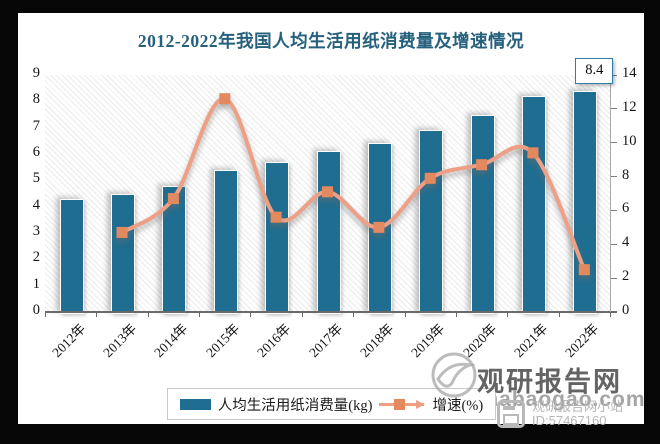 The width and height of the screenshot is (660, 444). I want to click on legend-bar-swatch-icon, so click(195, 404).